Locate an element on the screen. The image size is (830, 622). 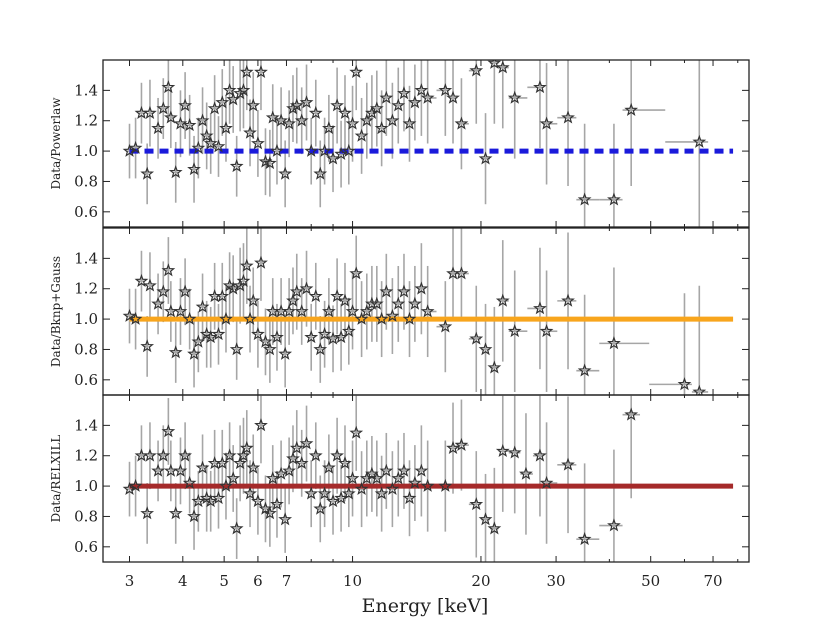
x-axis-label: Energy [keV] is located at coordinates (425, 606).